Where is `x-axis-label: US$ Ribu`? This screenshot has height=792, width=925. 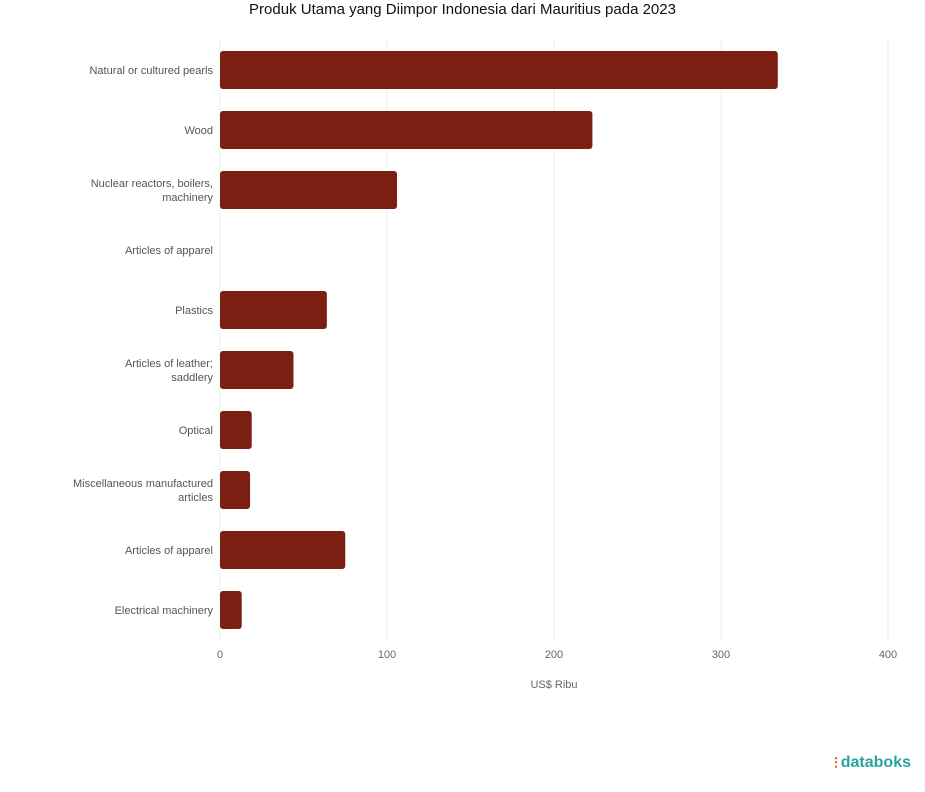 x-axis-label: US$ Ribu is located at coordinates (553, 685).